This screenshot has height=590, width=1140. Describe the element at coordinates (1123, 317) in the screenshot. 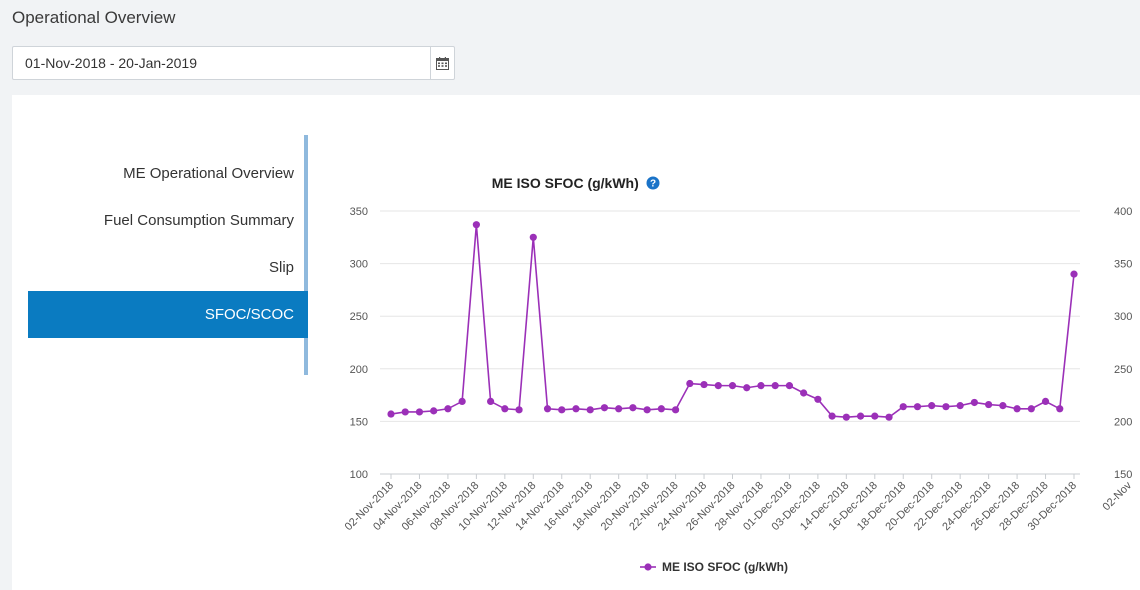

I see `right-y-tick-label: 300` at that location.